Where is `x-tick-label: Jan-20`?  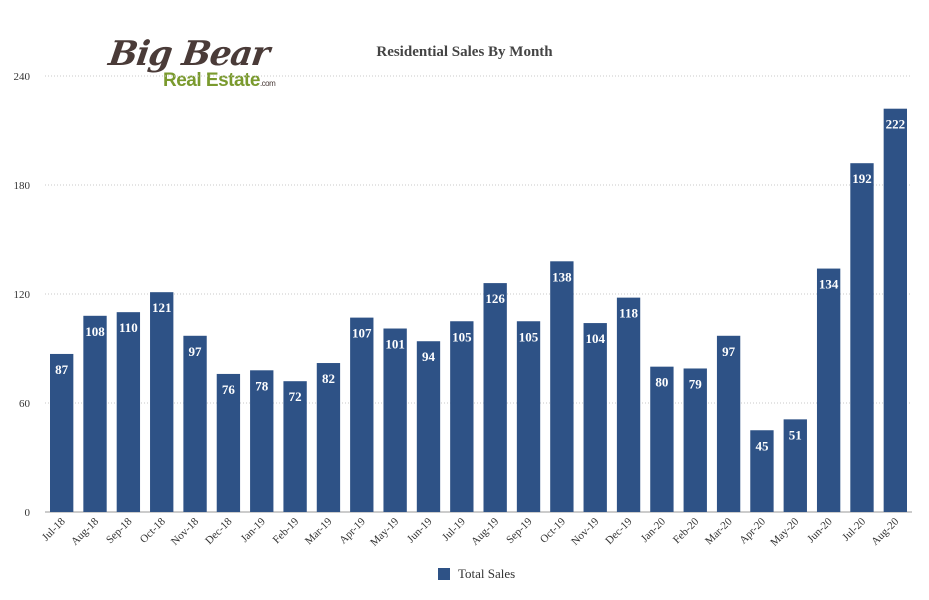
x-tick-label: Jan-20 is located at coordinates (654, 530).